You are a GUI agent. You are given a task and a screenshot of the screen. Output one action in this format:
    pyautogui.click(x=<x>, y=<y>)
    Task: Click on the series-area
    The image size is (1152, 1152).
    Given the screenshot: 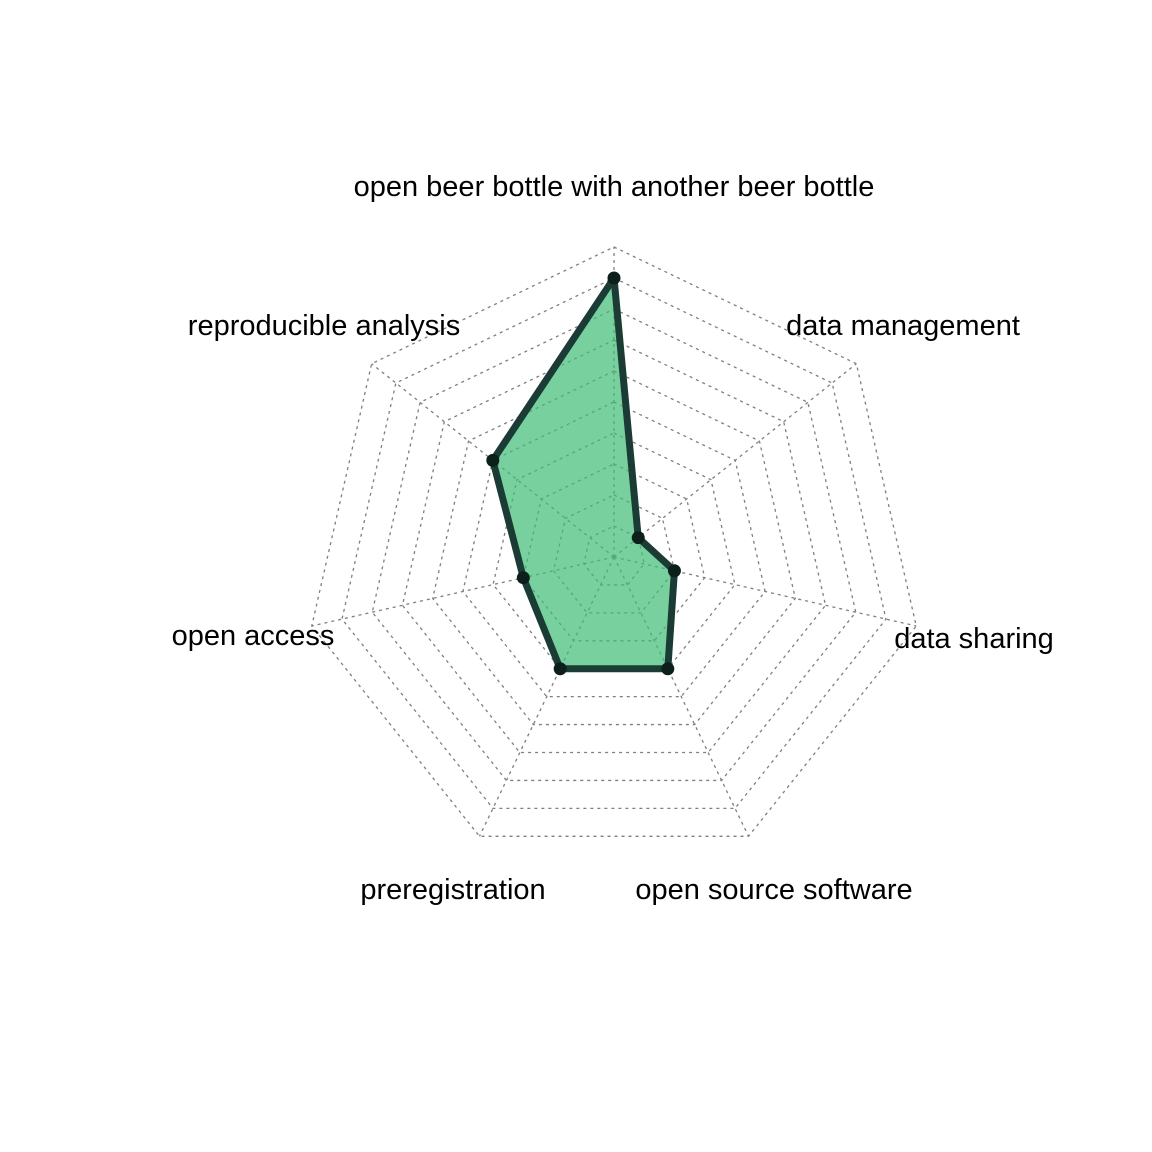 What is the action you would take?
    pyautogui.click(x=583, y=473)
    